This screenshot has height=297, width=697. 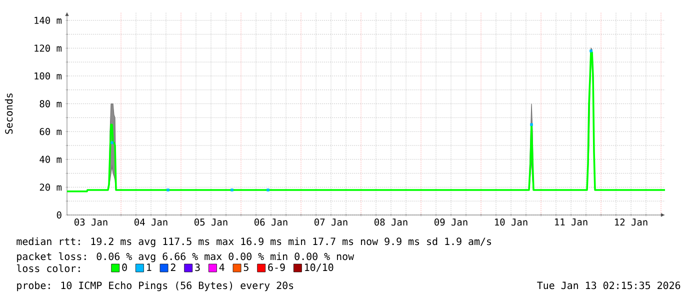 What do you see at coordinates (331, 222) in the screenshot?
I see `x-tick-label: 07 Jan` at bounding box center [331, 222].